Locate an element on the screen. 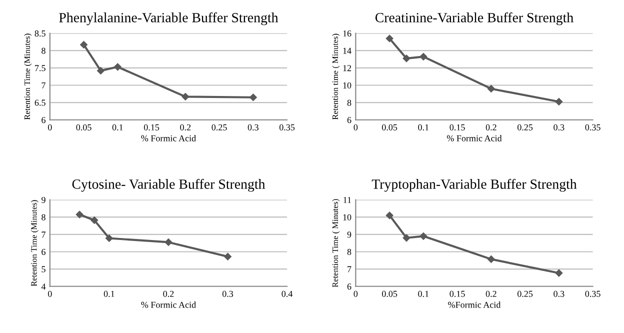  y-tick-label: 7.5 is located at coordinates (40, 68).